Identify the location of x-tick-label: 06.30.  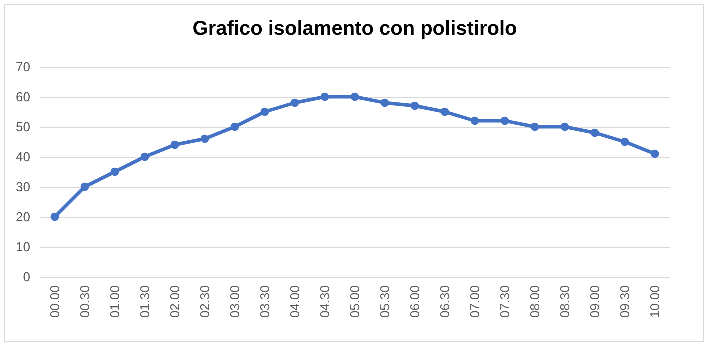
(445, 302).